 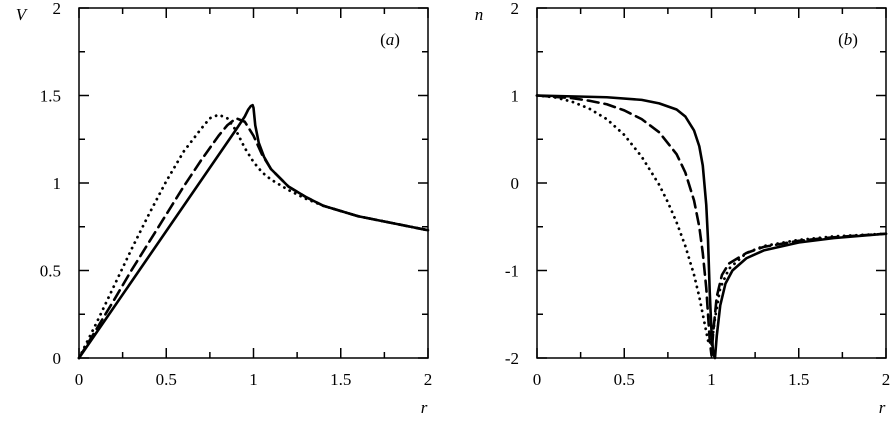 What do you see at coordinates (512, 358) in the screenshot?
I see `y-tick-label: -2` at bounding box center [512, 358].